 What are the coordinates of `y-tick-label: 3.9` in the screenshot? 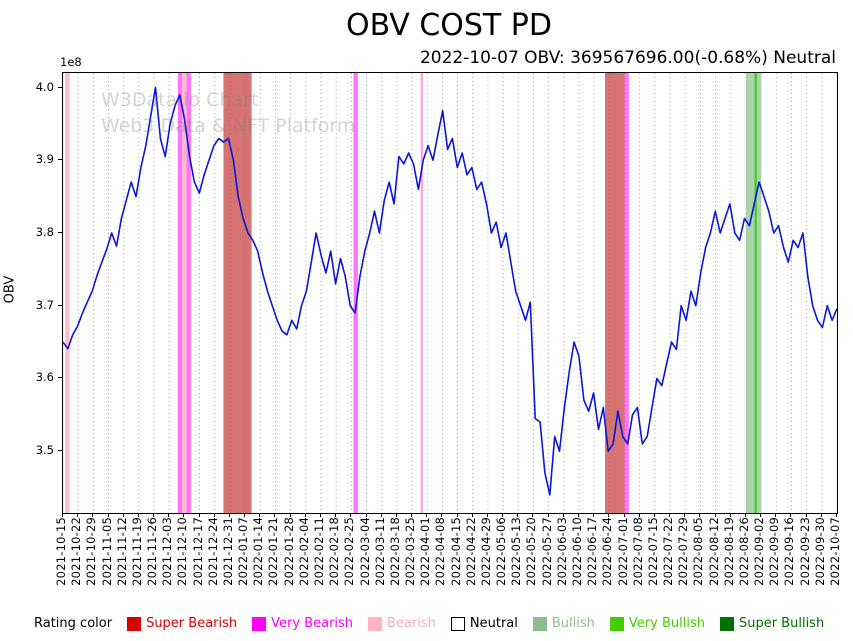 It's located at (44, 159).